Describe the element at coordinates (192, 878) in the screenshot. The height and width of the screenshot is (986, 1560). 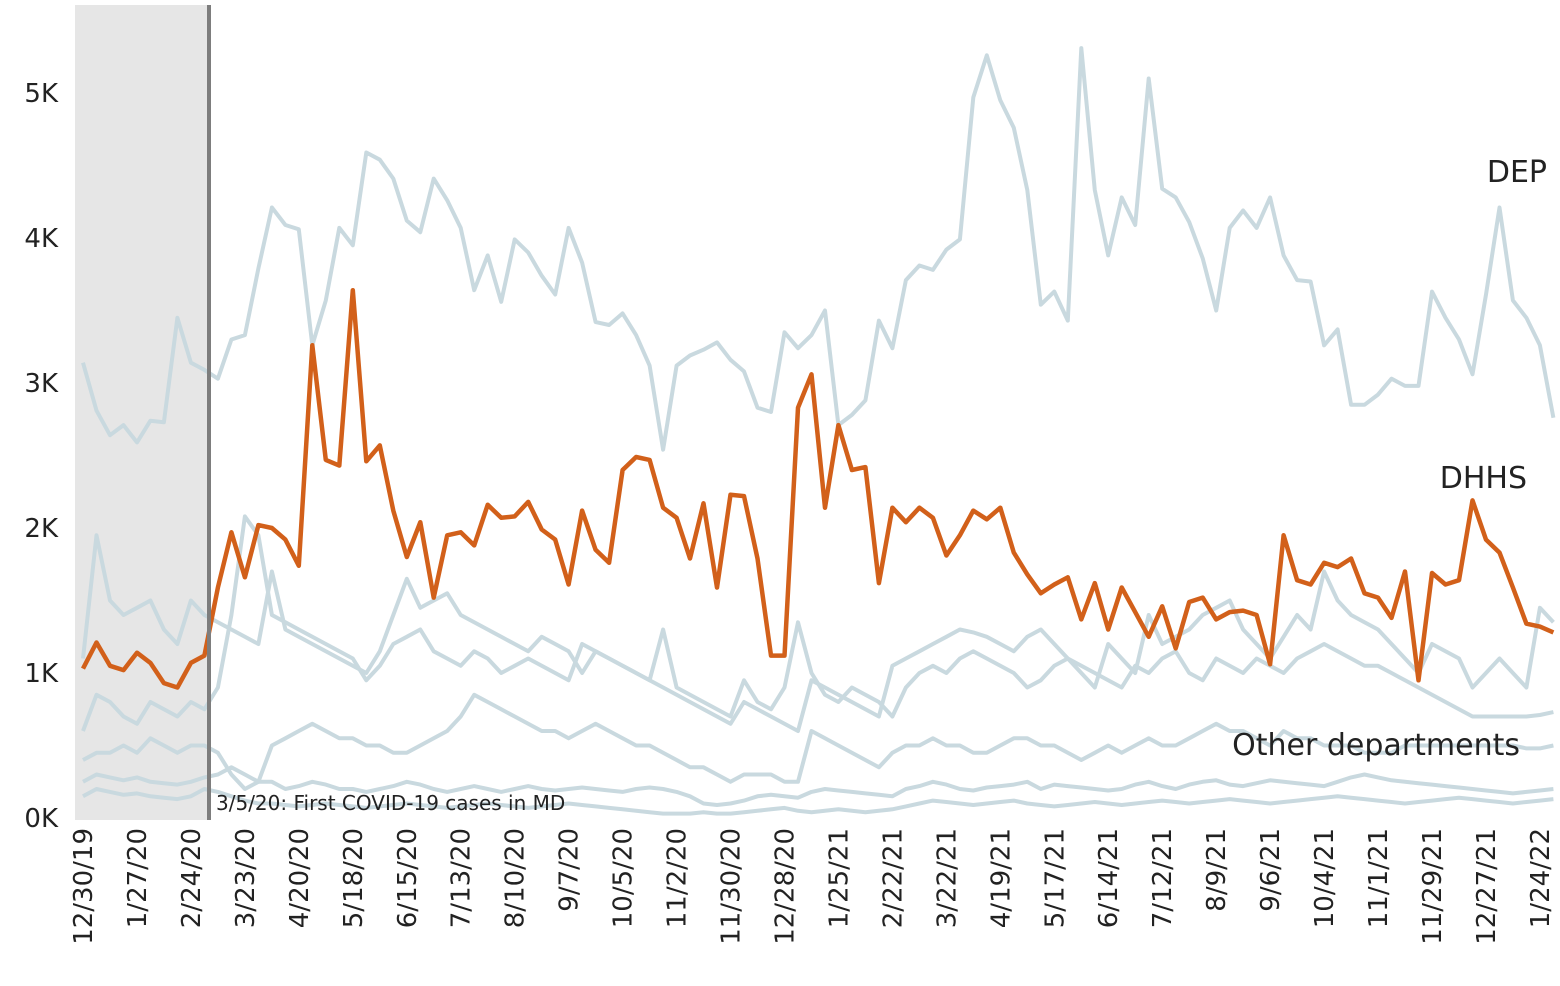
I see `x-tick-label: 2/24/20` at that location.